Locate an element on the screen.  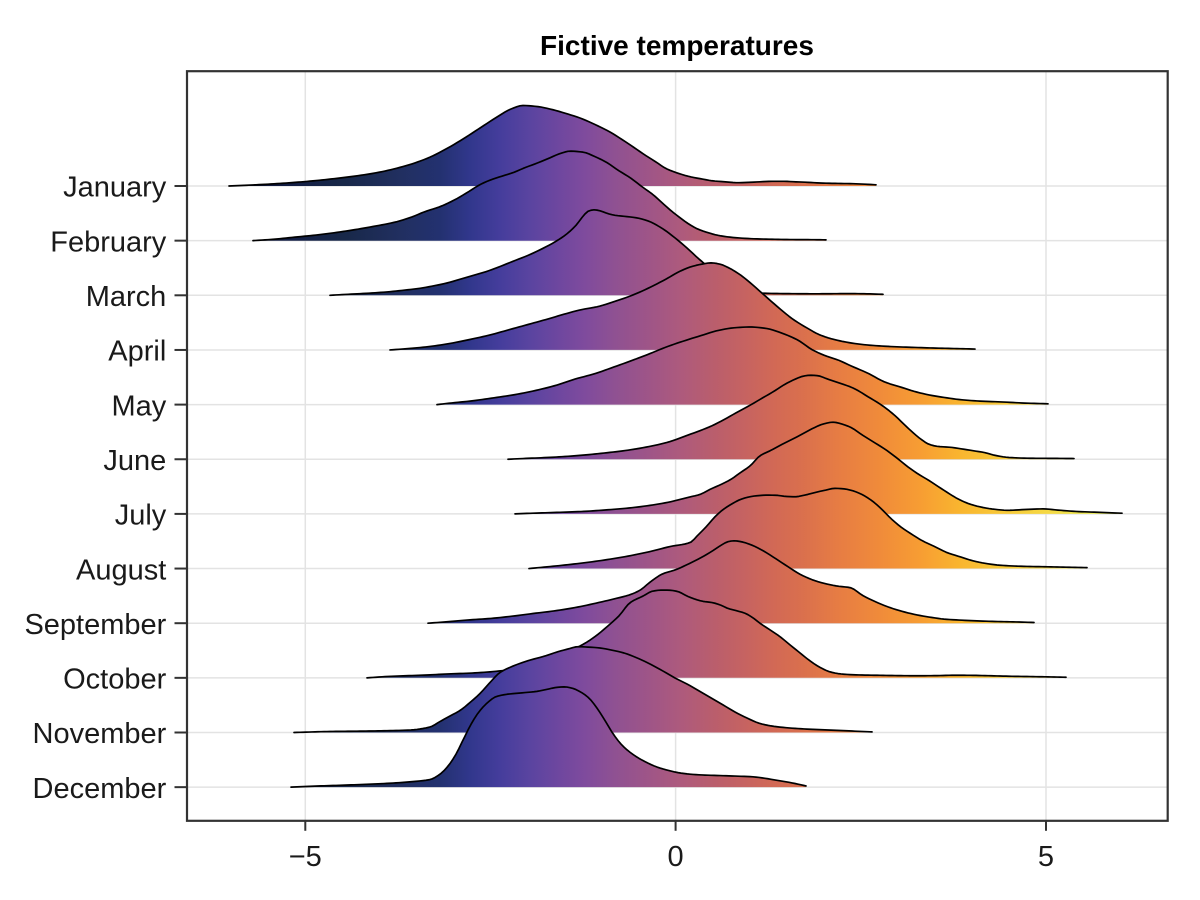
svg-text: August is located at coordinates (121, 570).